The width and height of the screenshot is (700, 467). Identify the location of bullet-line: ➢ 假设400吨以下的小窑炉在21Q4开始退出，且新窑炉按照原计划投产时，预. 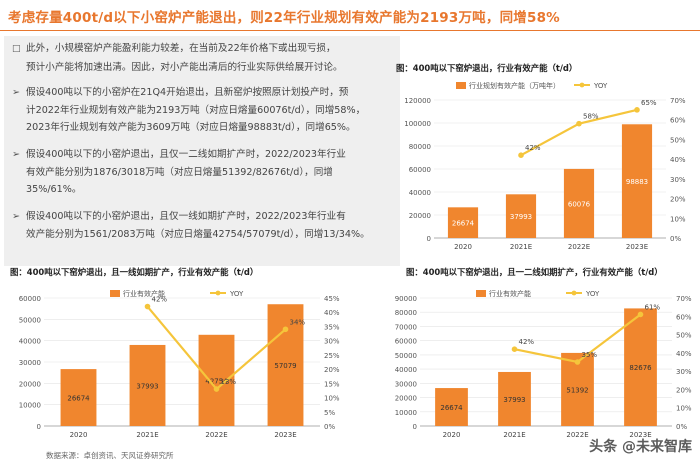
(188, 93).